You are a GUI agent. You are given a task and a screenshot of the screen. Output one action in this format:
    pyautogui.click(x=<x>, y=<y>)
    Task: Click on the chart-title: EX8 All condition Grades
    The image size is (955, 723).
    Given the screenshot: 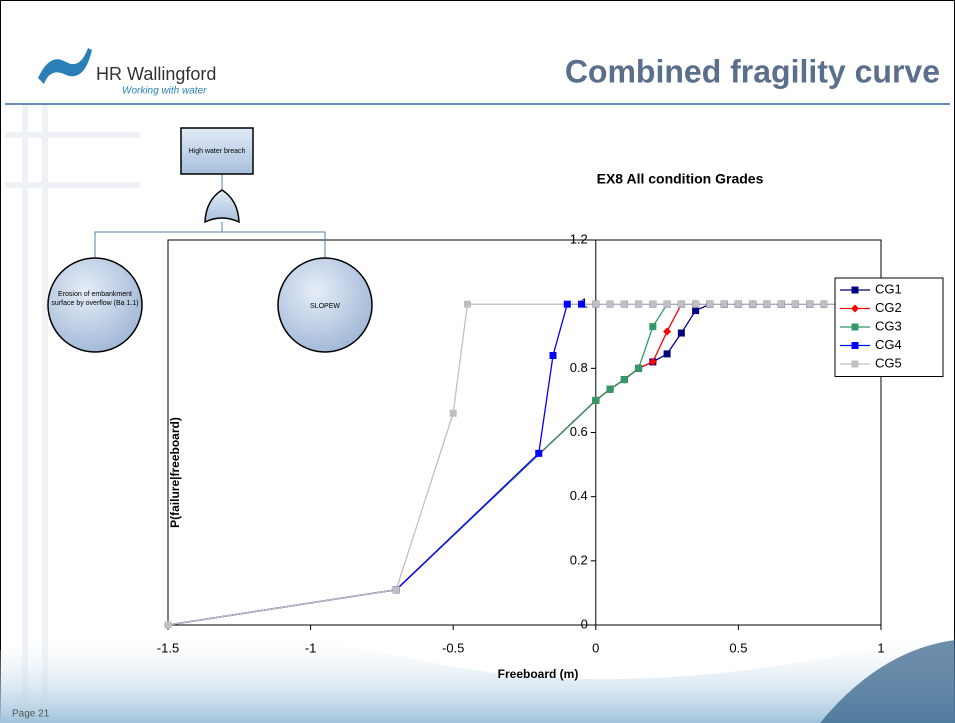 What is the action you would take?
    pyautogui.click(x=680, y=179)
    